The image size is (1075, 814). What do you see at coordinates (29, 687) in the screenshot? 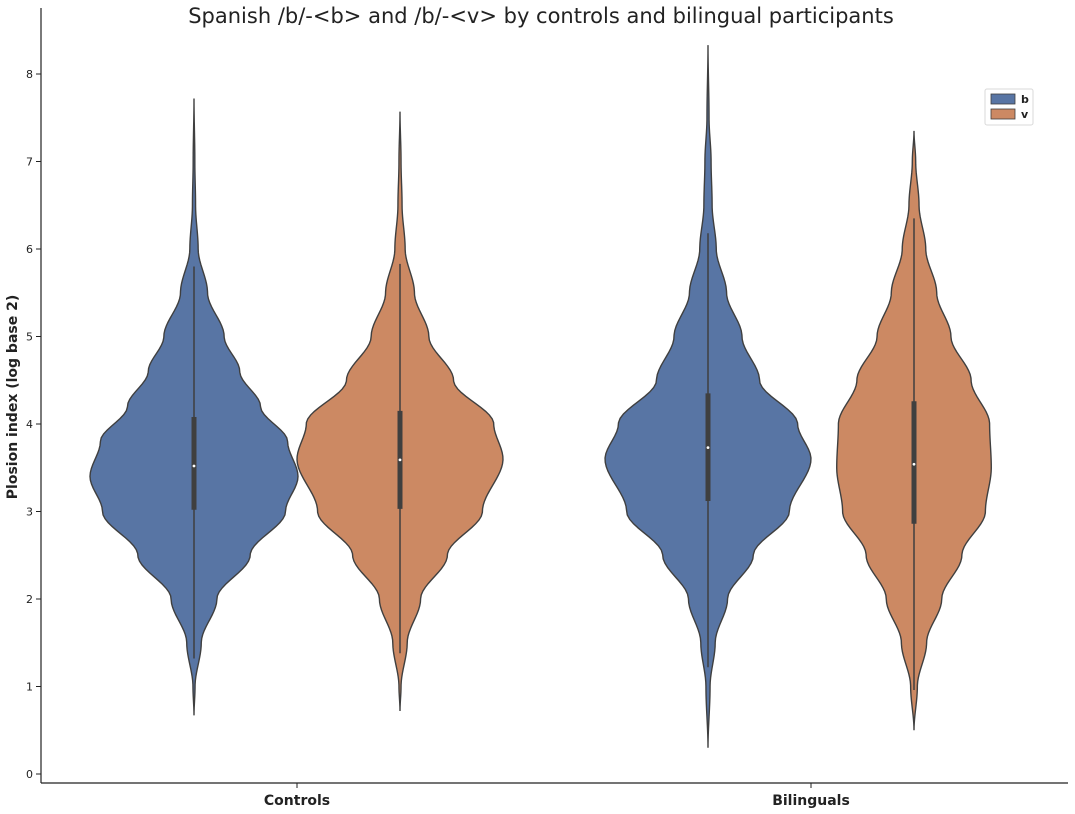
I see `y-tick-label: 1` at bounding box center [29, 687].